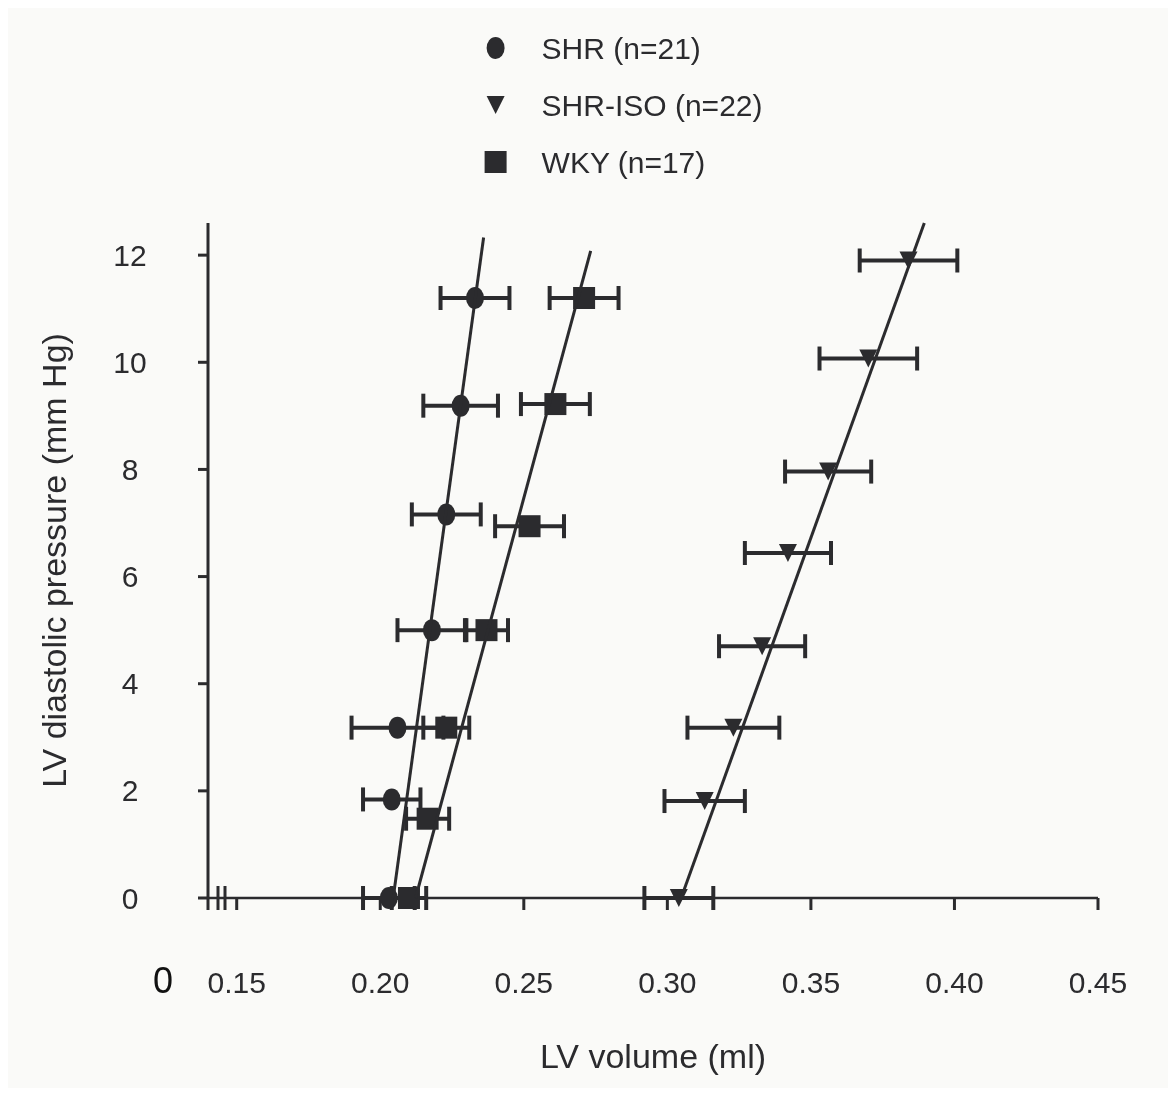 This screenshot has height=1093, width=1175. What do you see at coordinates (653, 1056) in the screenshot?
I see `x-axis-title: LV volume (ml)` at bounding box center [653, 1056].